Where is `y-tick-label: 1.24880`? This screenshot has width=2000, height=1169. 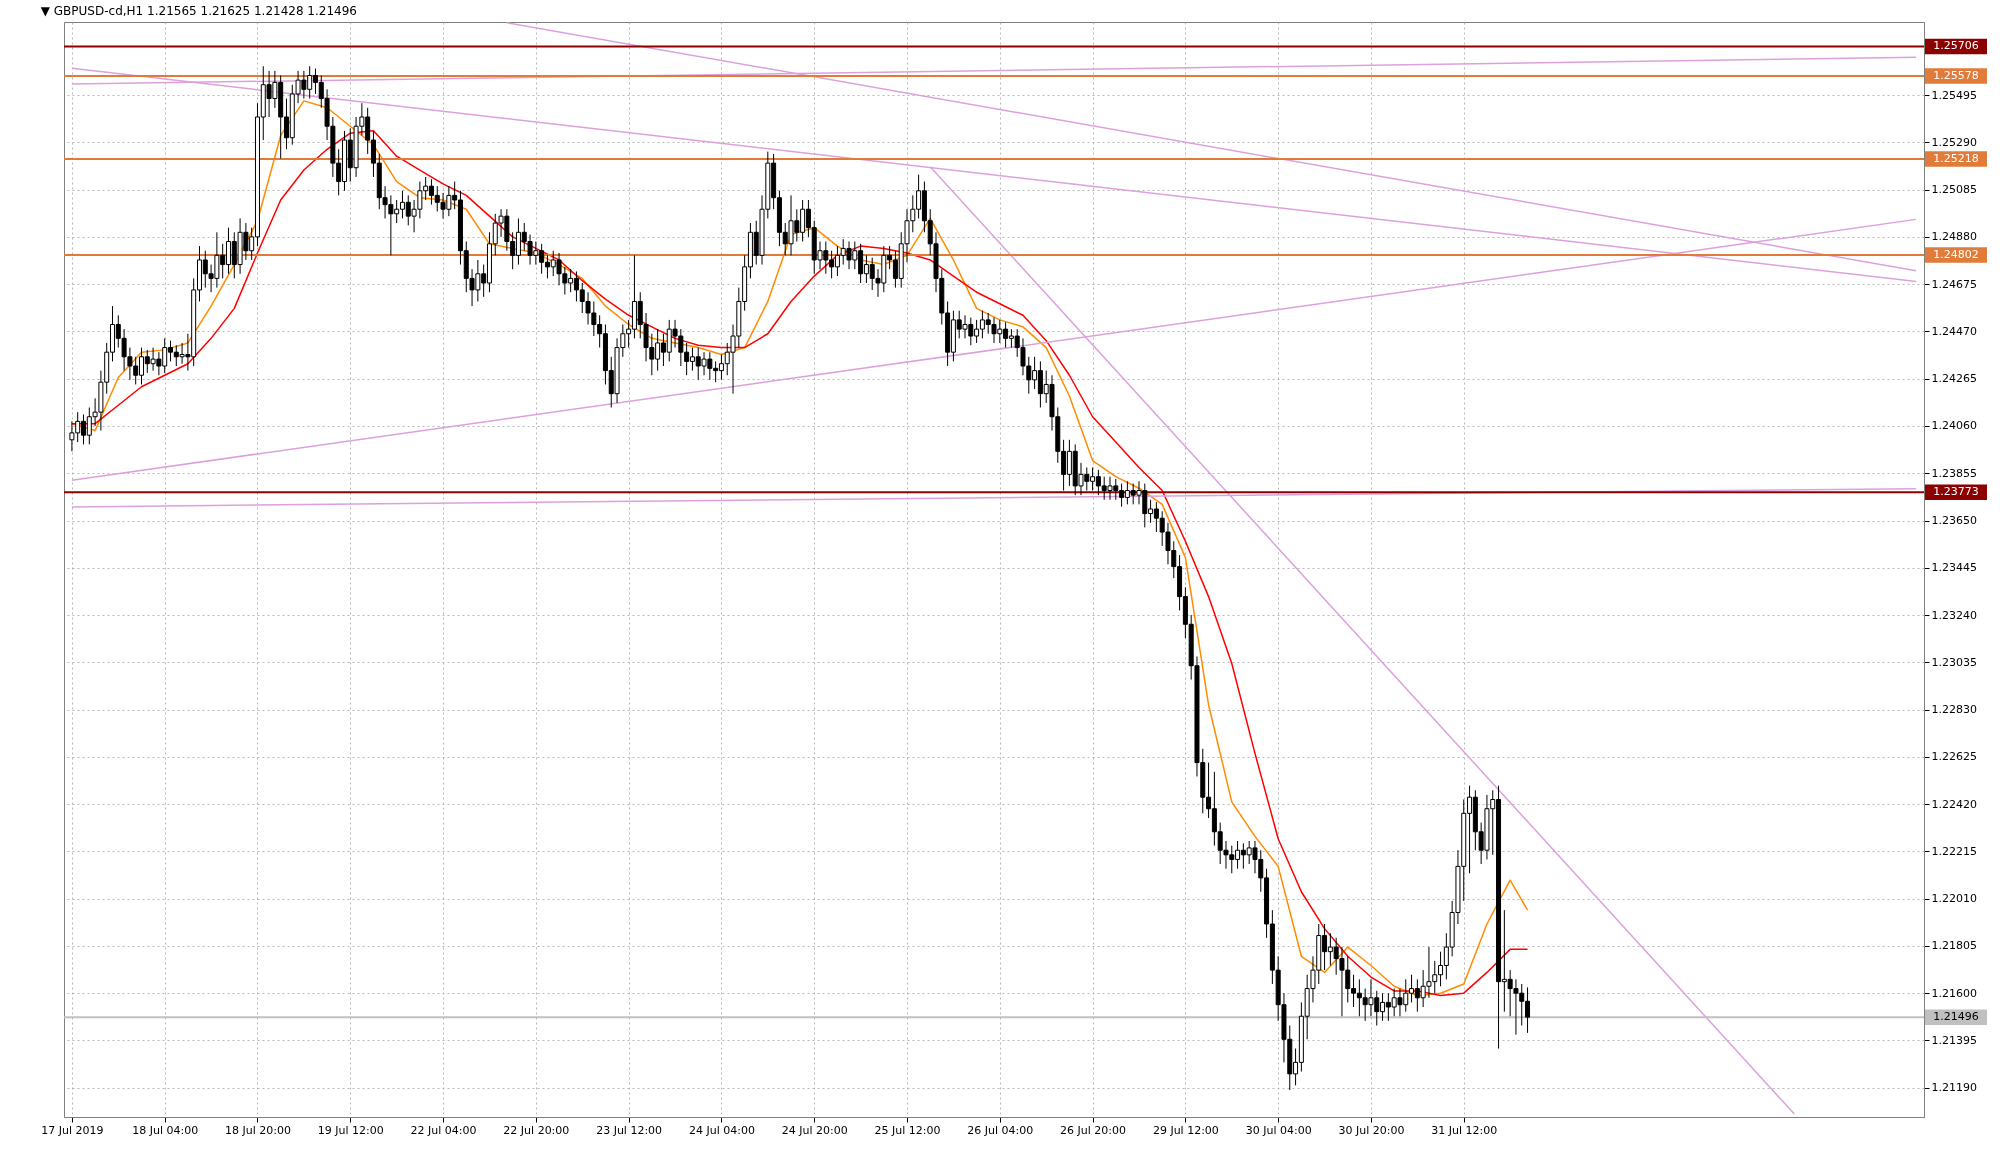 y-tick-label: 1.24880 is located at coordinates (1954, 237).